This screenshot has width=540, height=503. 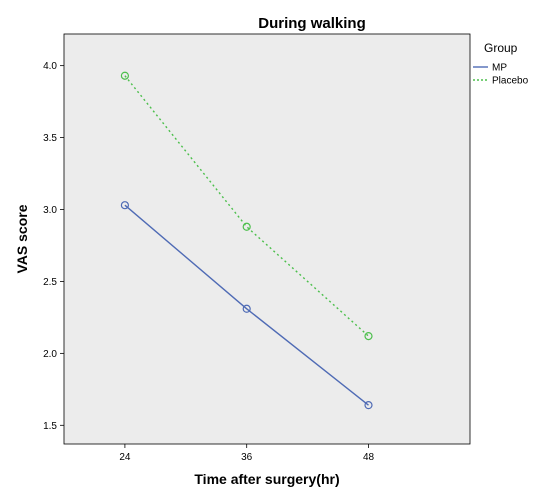 I want to click on x-axis: 24 36 48, so click(x=246, y=453).